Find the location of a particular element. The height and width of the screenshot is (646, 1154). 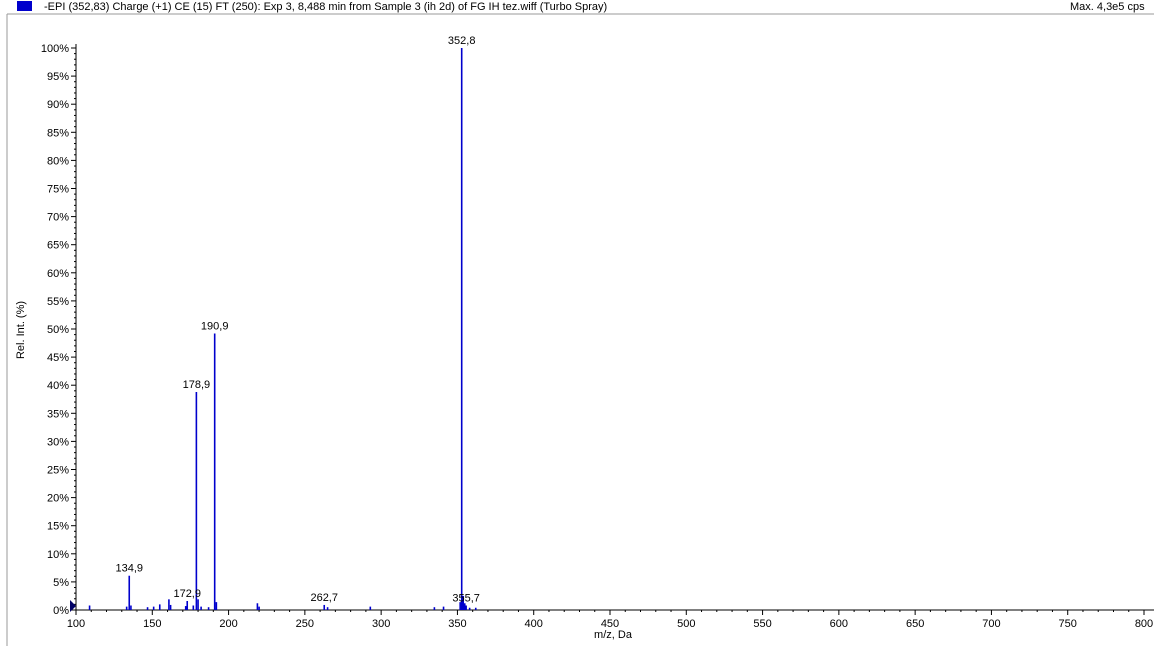

y-tick-label: 40% is located at coordinates (58, 386).